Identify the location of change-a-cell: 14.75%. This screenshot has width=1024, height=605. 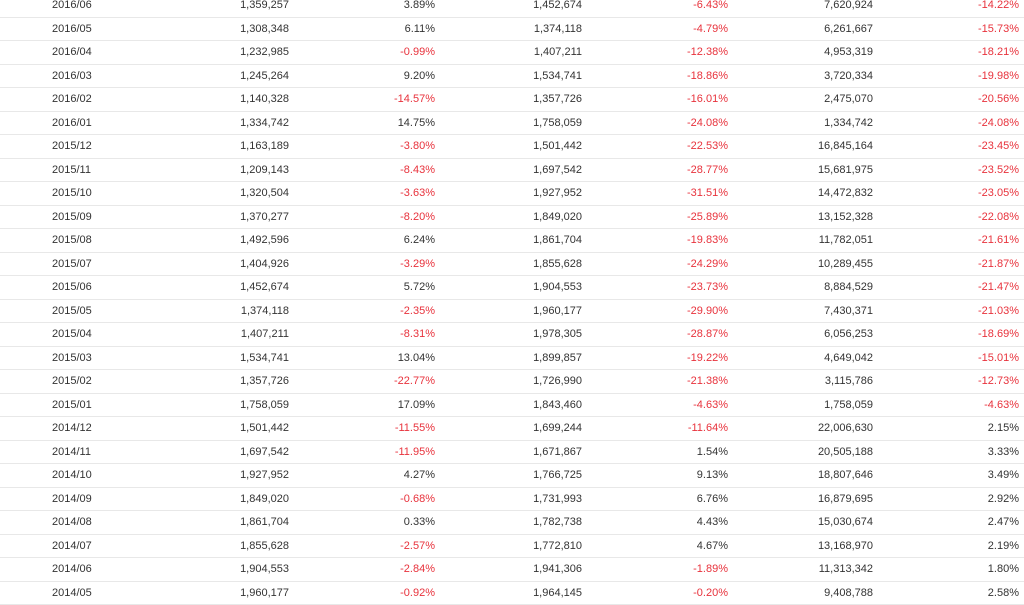
(362, 123).